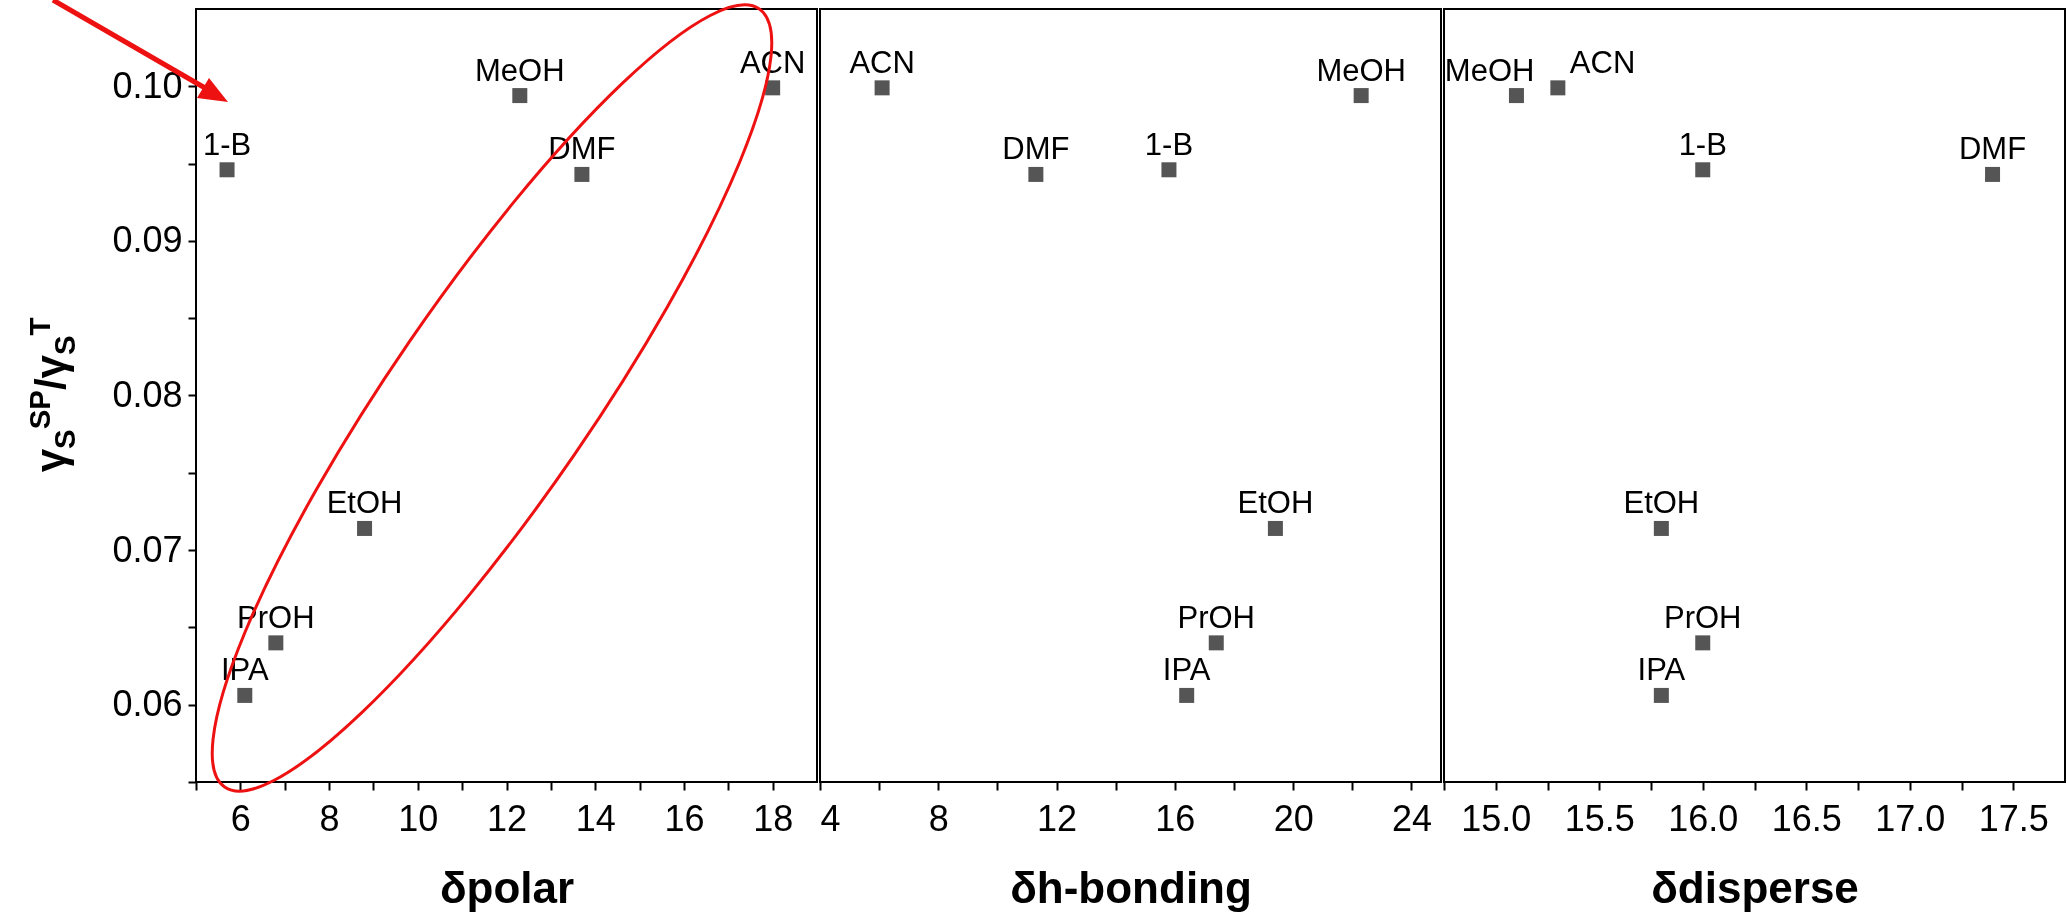 This screenshot has width=2067, height=916. Describe the element at coordinates (1703, 818) in the screenshot. I see `x-tick-label: 16.0` at that location.